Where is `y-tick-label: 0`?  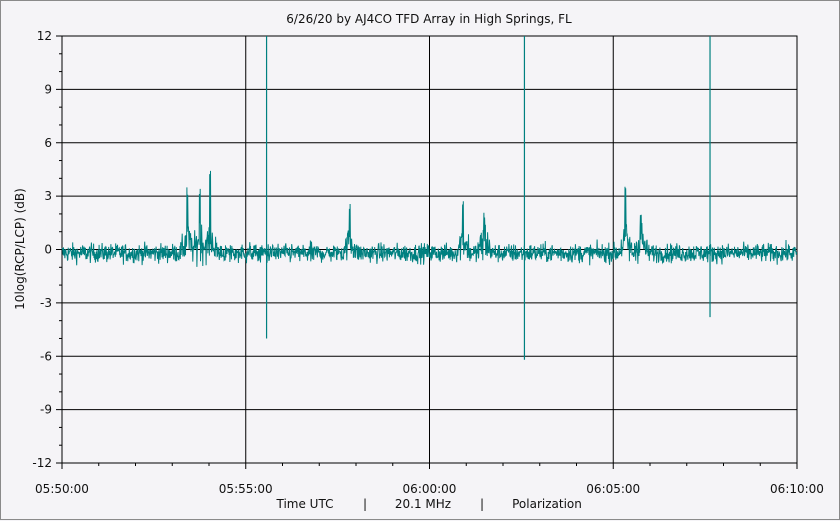 y-tick-label: 0 is located at coordinates (48, 250).